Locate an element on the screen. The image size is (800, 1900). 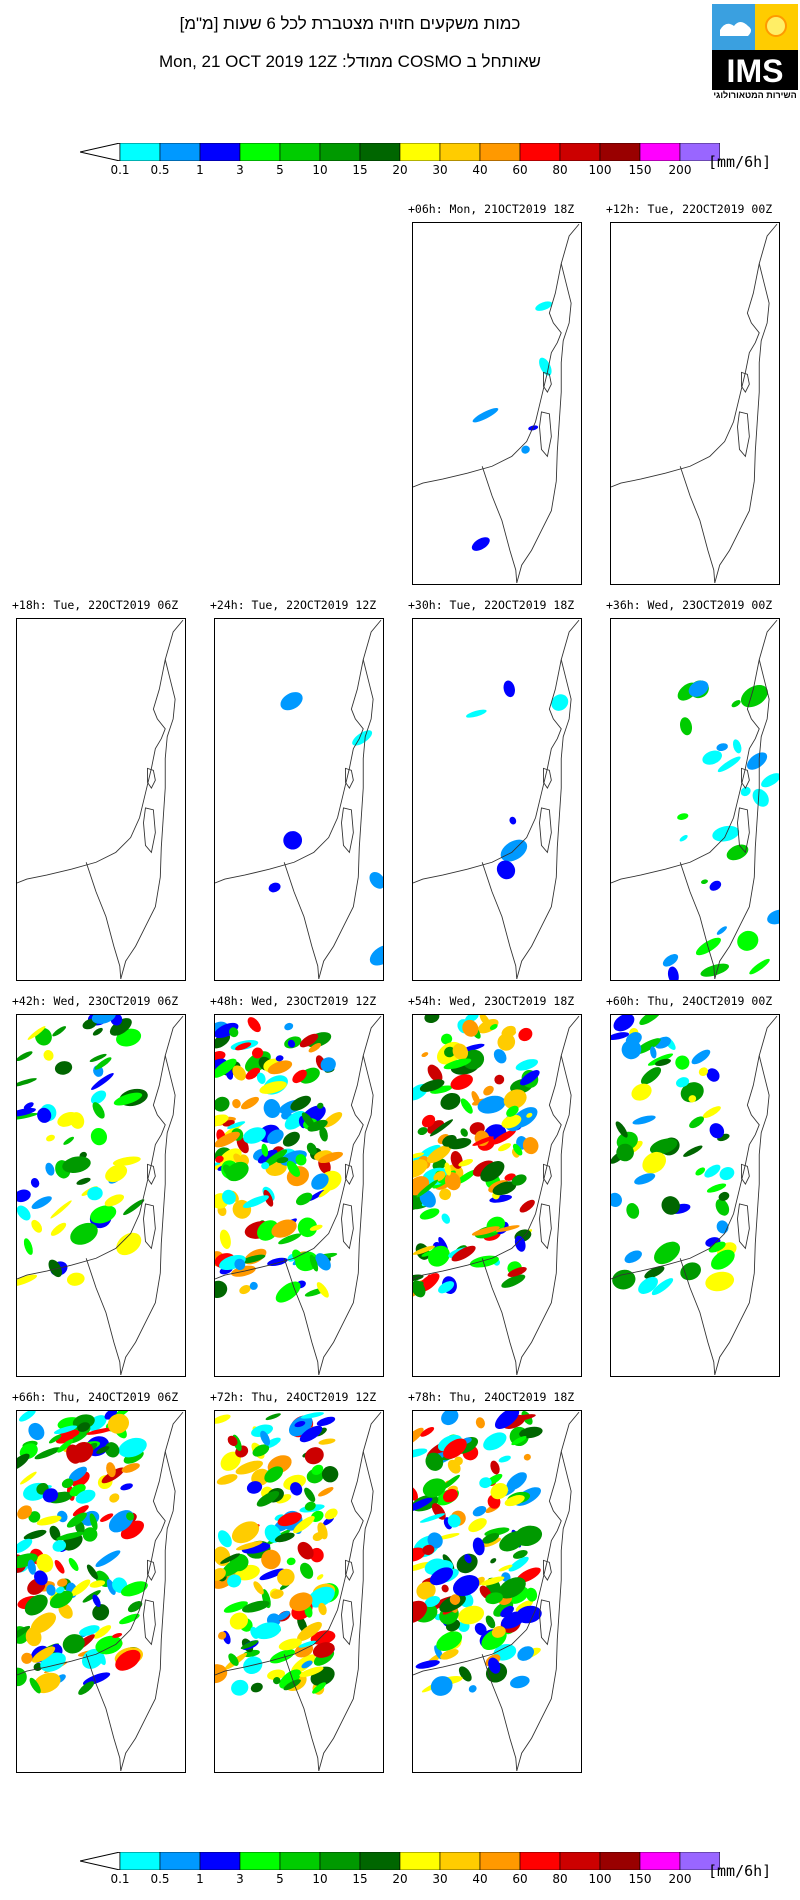
forecast-panel: +36h: Wed, 23OCT2019 00Z is located at coordinates (693, 789).